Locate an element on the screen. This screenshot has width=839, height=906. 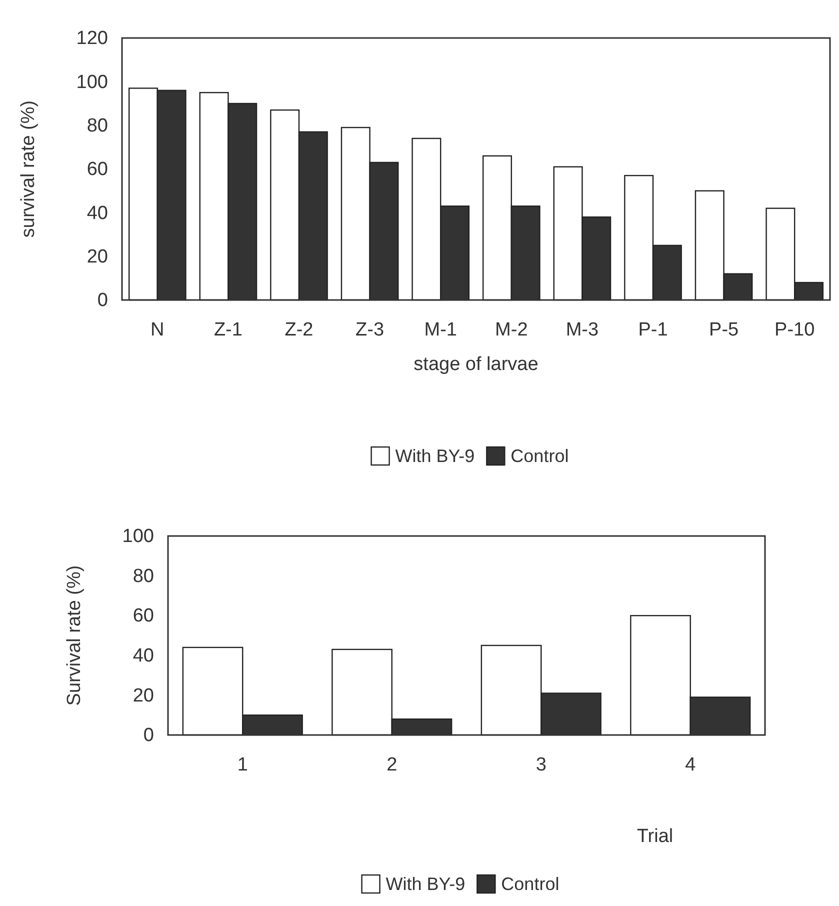
y-tick-label: 120 is located at coordinates (92, 39).